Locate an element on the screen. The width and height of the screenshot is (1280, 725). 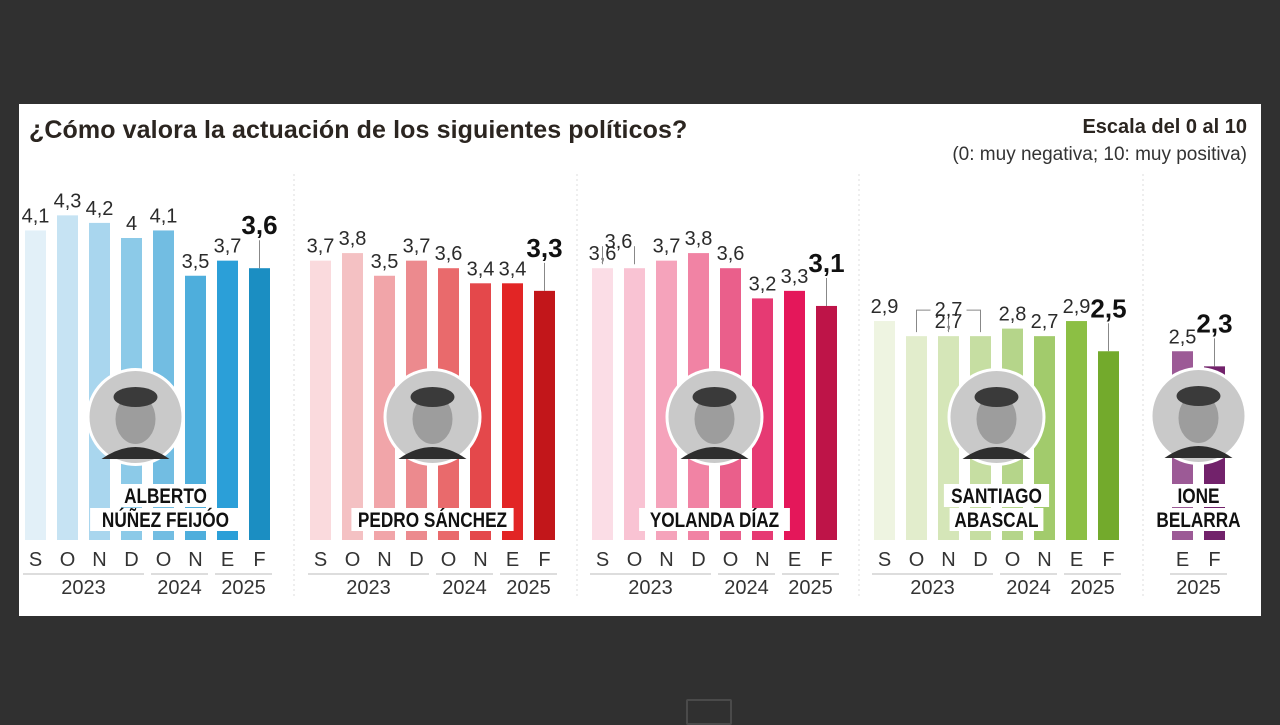
value-label-latest: 2,5 is located at coordinates (1108, 308).